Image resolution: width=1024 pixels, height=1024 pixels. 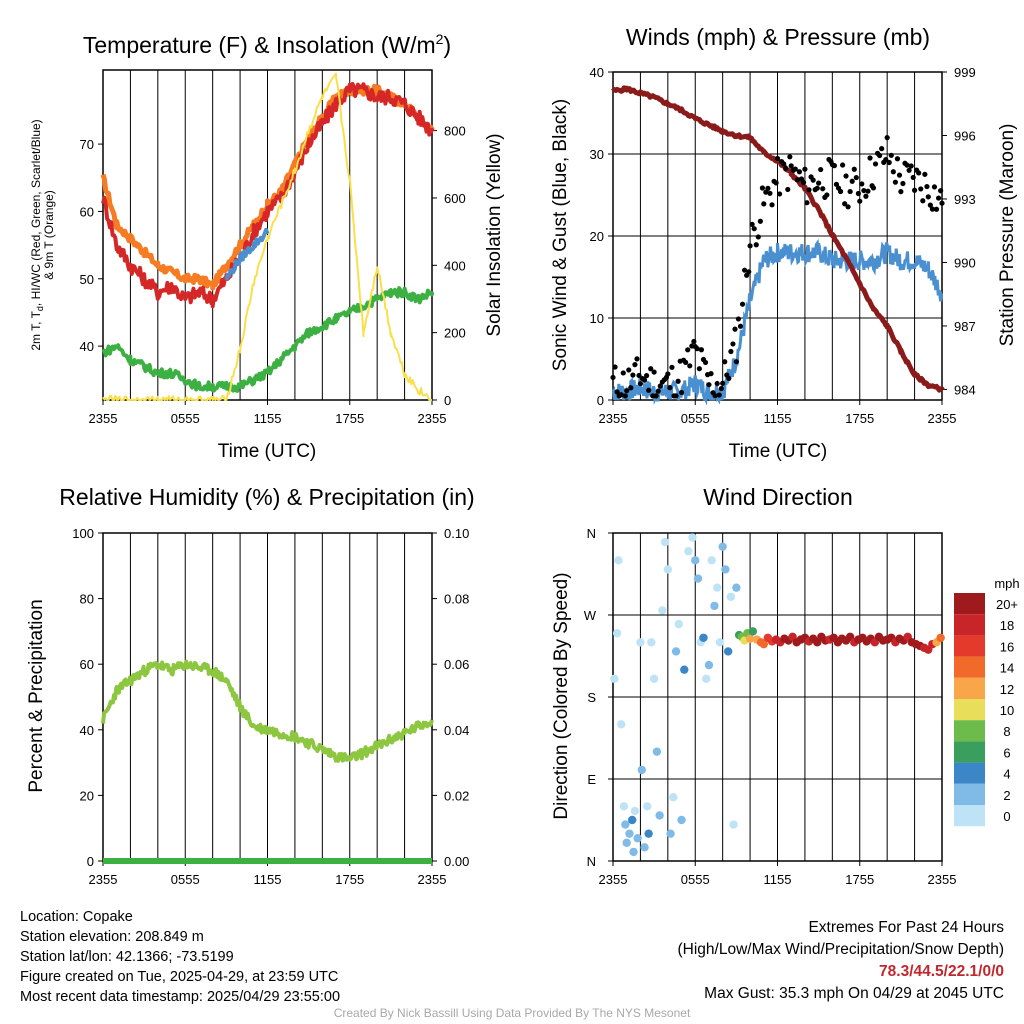 I want to click on humidity-panel-ytick-label: 0, so click(x=90, y=861).